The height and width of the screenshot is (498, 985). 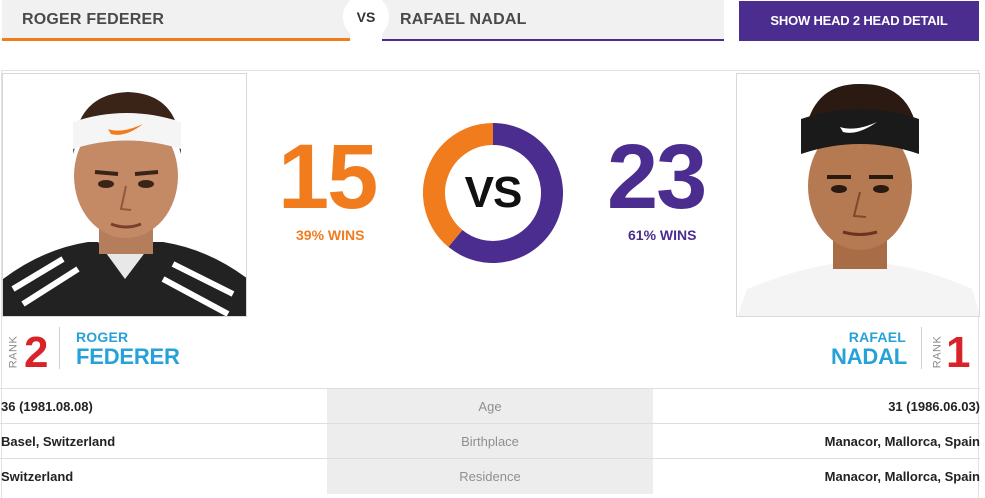 I want to click on player-photo-federer-icon, so click(x=124, y=195).